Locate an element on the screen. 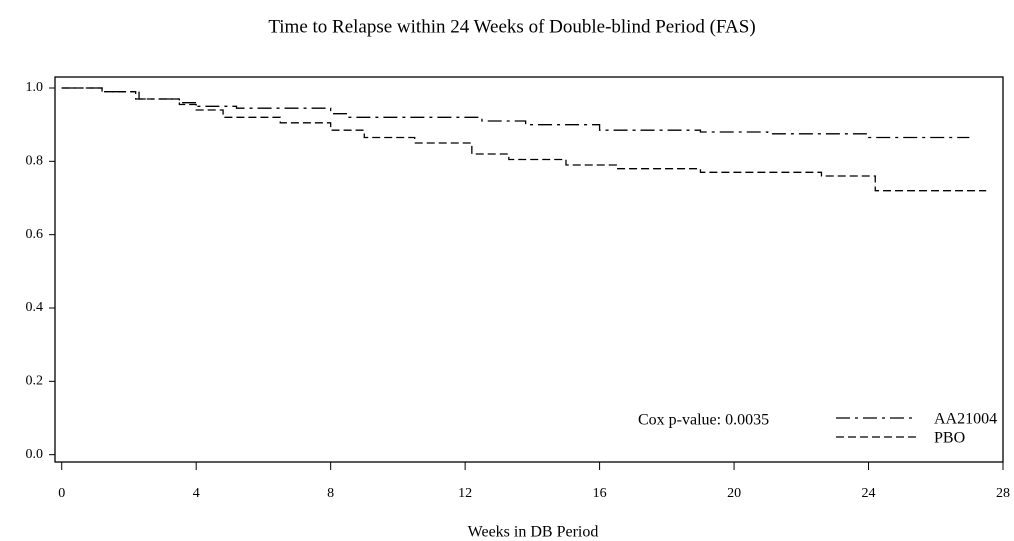 The image size is (1014, 541). x-tick-label: 4 is located at coordinates (196, 493).